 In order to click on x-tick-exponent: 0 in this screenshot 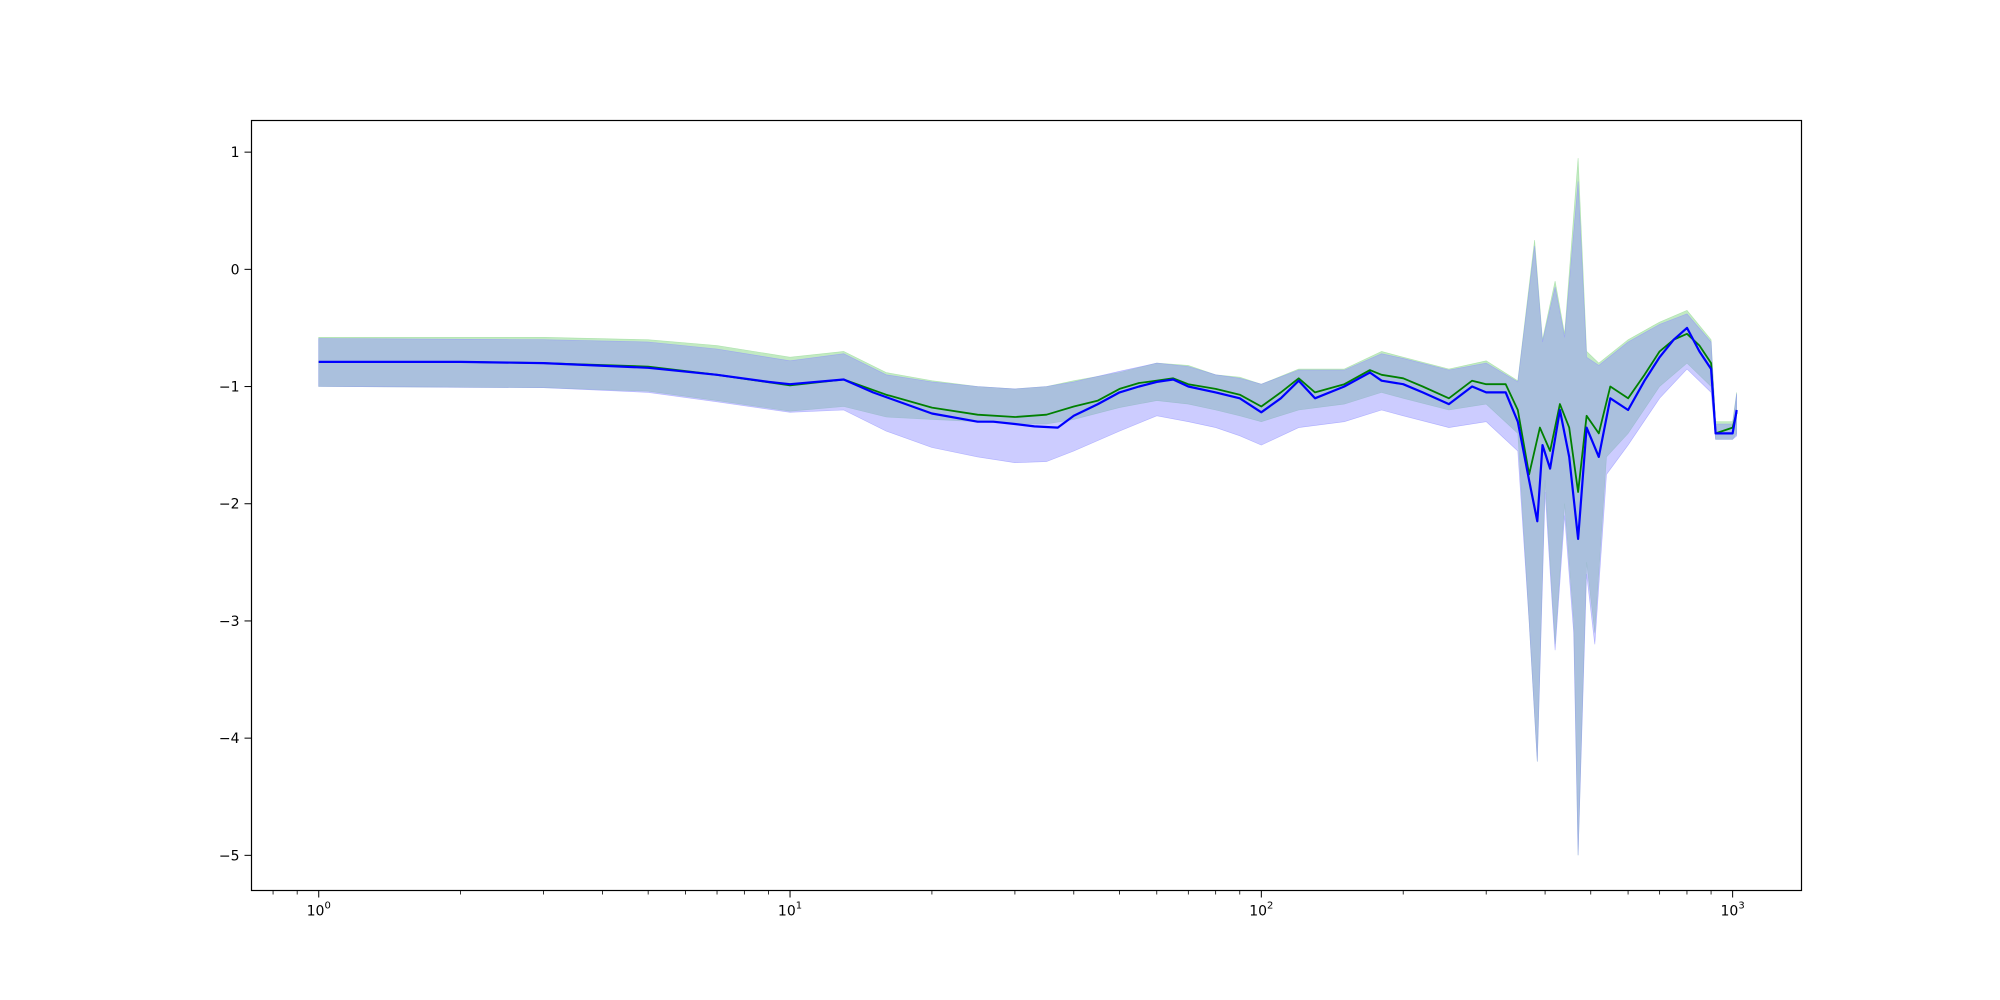, I will do `click(327, 906)`.